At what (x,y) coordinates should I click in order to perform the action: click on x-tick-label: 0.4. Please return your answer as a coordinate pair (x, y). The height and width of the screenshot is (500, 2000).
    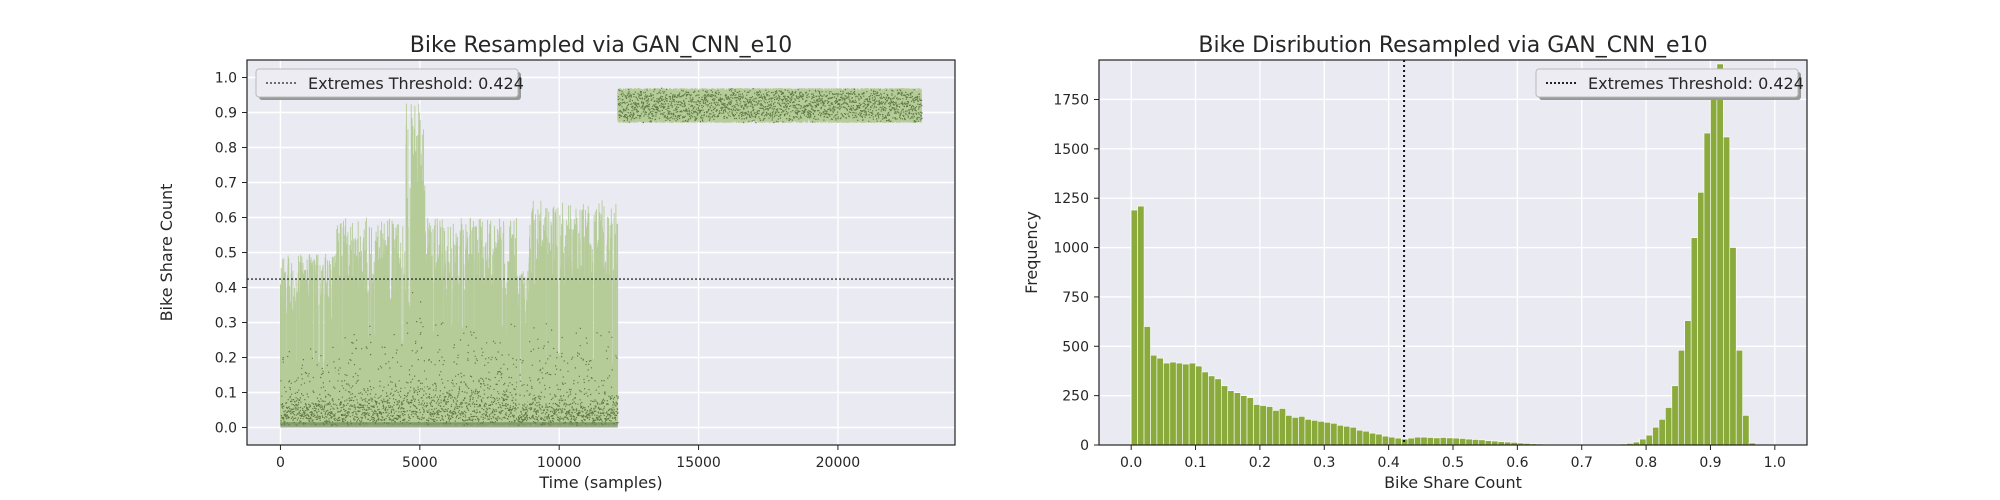
    Looking at the image, I should click on (1389, 463).